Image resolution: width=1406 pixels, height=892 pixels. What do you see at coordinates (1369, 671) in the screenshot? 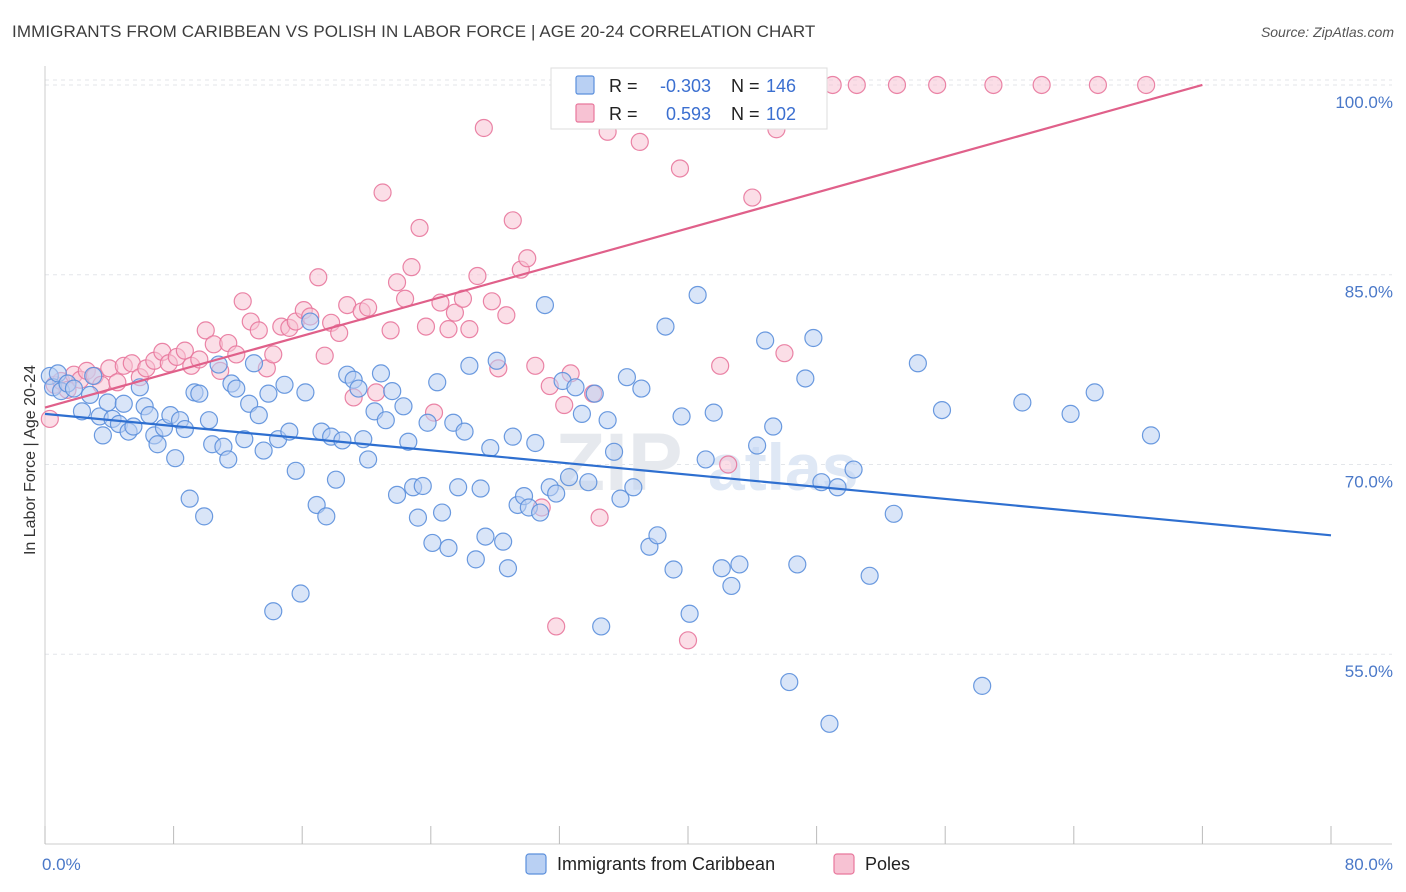
I see `y-tick-label-3: 55.0%` at bounding box center [1369, 671].